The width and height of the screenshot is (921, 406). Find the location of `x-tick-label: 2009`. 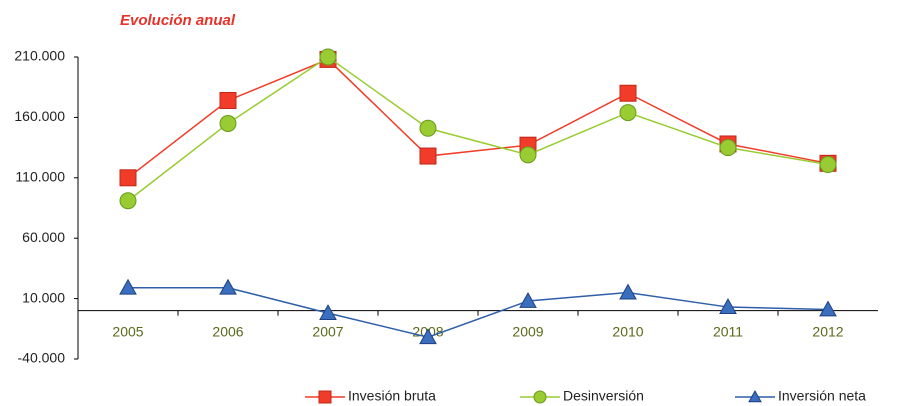

x-tick-label: 2009 is located at coordinates (527, 331).